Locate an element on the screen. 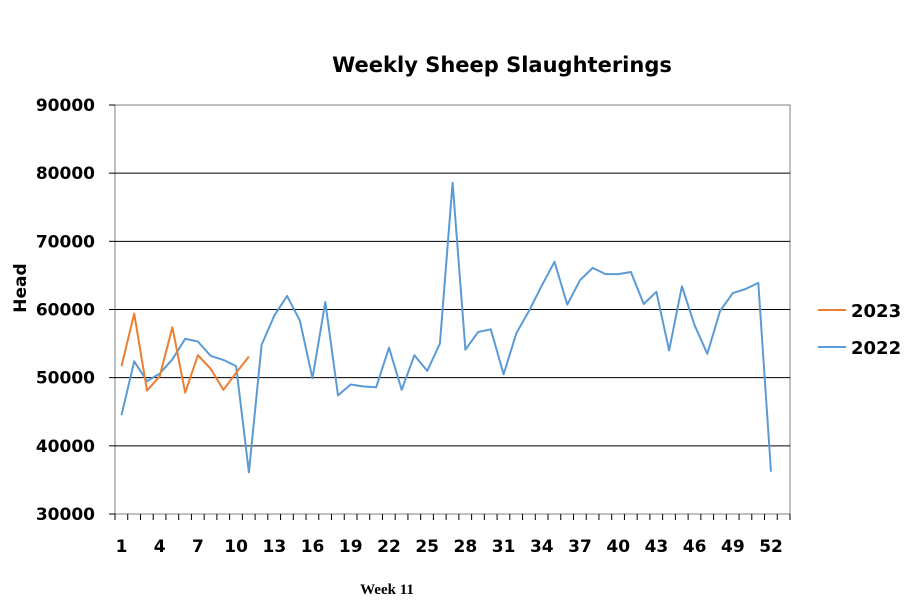  x-tick-label: 49 is located at coordinates (733, 547).